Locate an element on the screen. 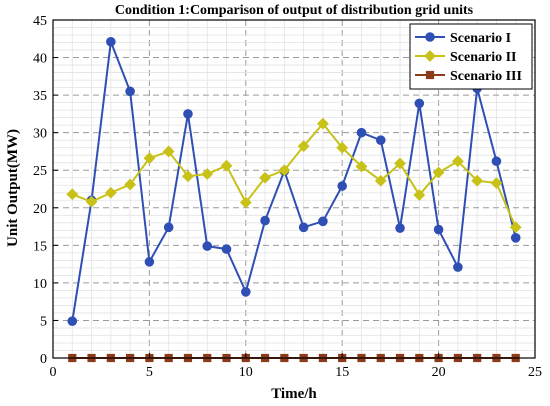  y-axis-title: Unit Output(MW) is located at coordinates (13, 188).